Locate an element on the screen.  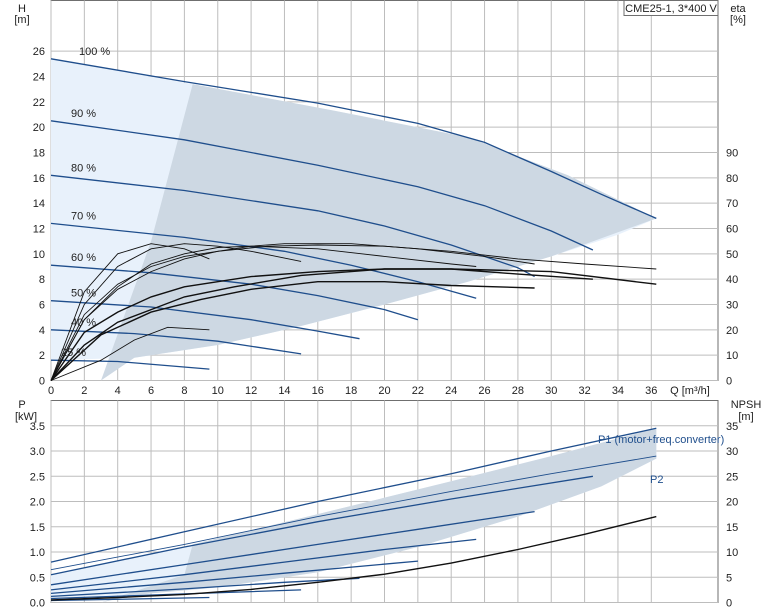
flow-tick-label: 10 is located at coordinates (218, 391).